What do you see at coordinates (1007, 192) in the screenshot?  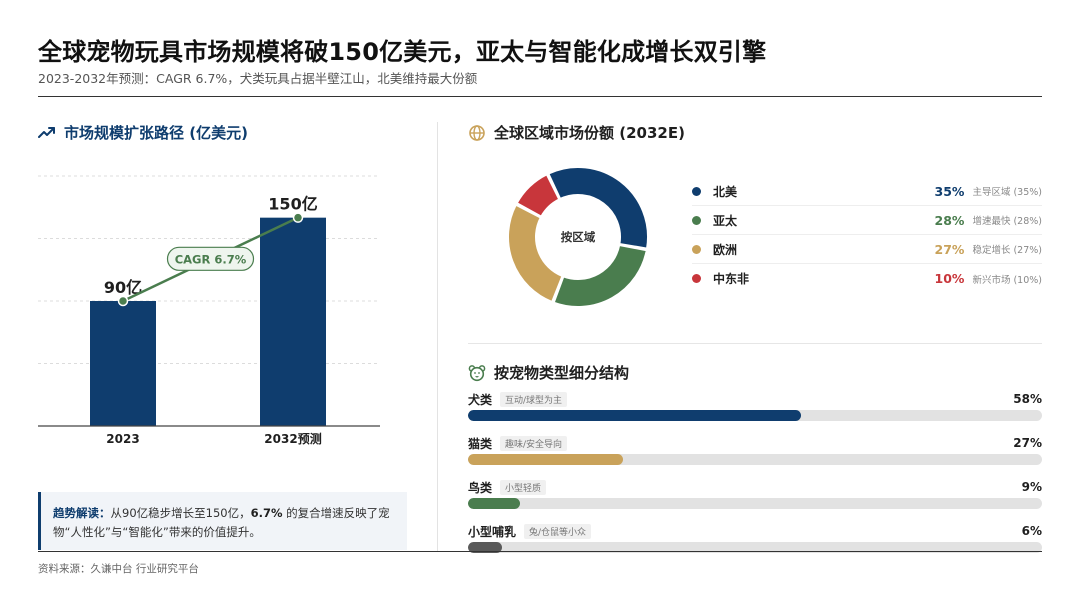 I see `legend-region-note: 主导区域 (35%)` at bounding box center [1007, 192].